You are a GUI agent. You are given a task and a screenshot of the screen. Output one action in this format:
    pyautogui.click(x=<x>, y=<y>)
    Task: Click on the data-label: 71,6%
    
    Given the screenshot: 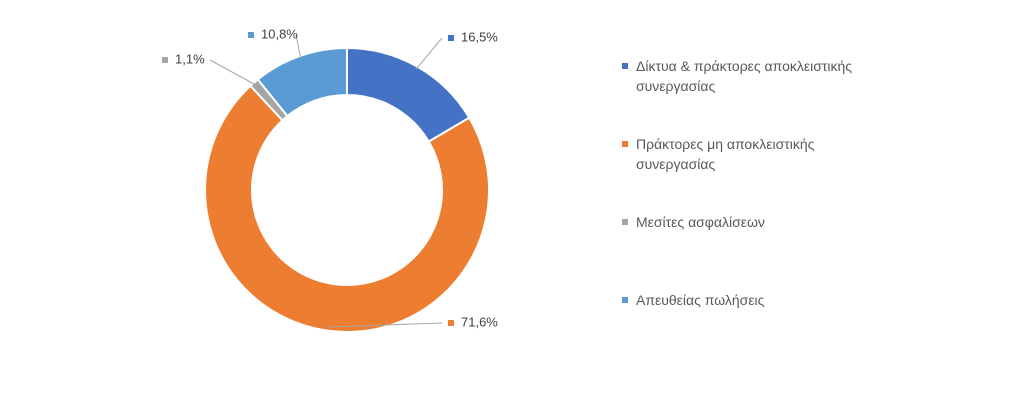 What is the action you would take?
    pyautogui.click(x=479, y=321)
    